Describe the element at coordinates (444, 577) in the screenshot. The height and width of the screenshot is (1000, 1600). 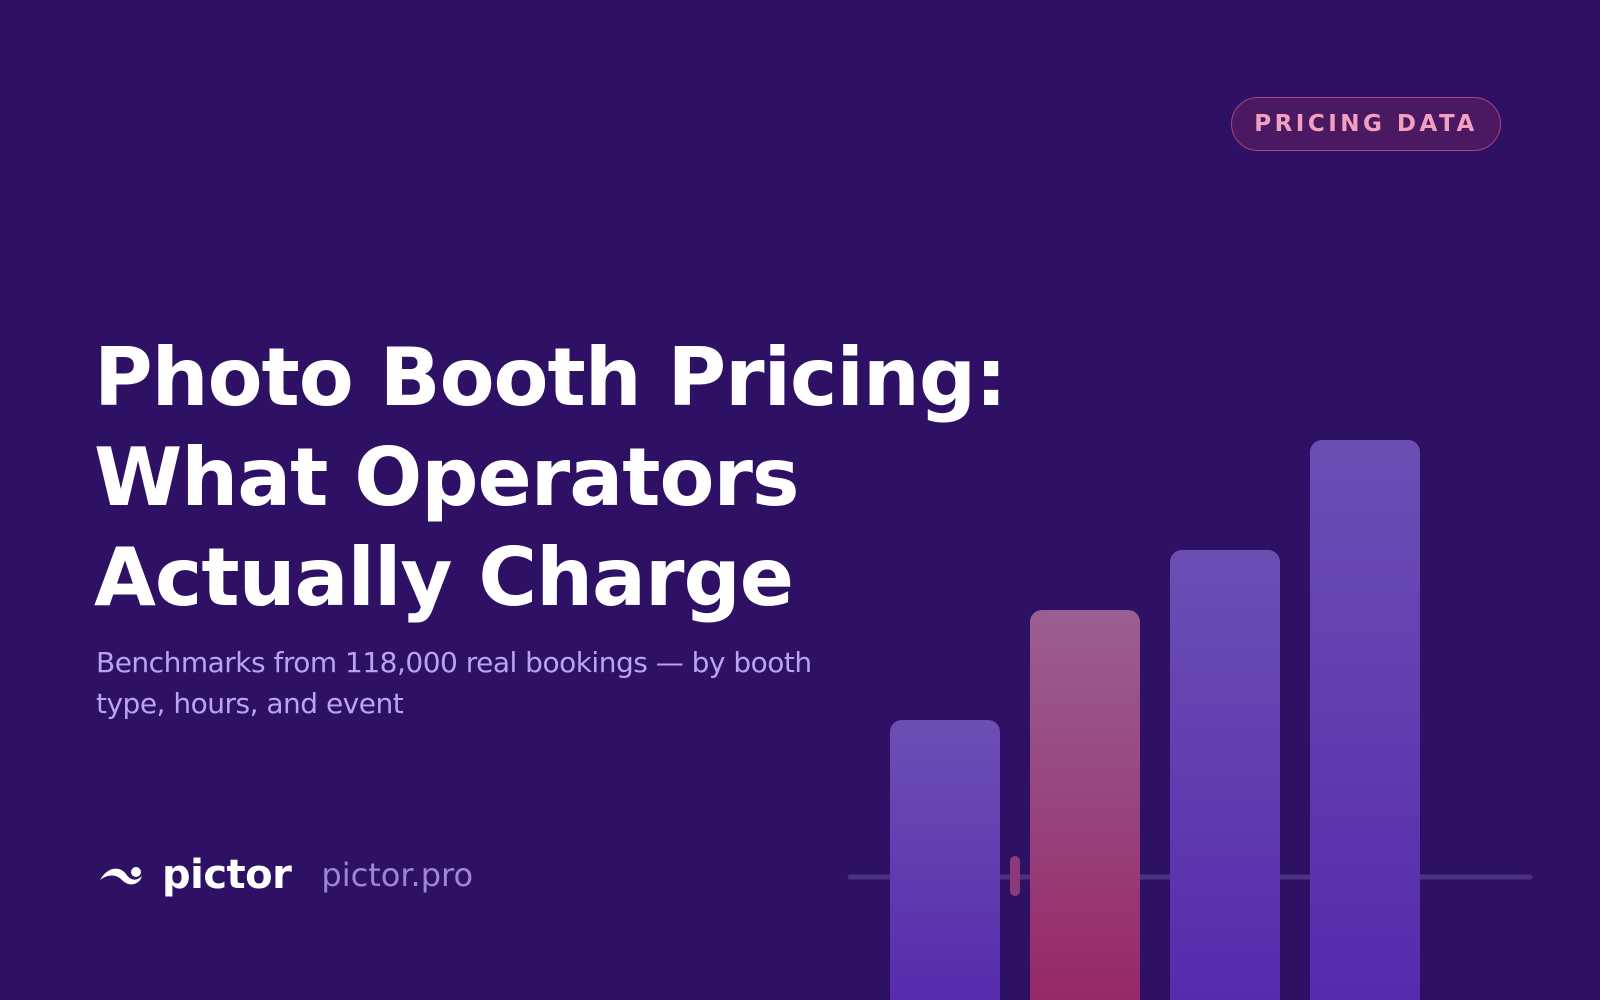
I see `title-line: Actually Charge` at that location.